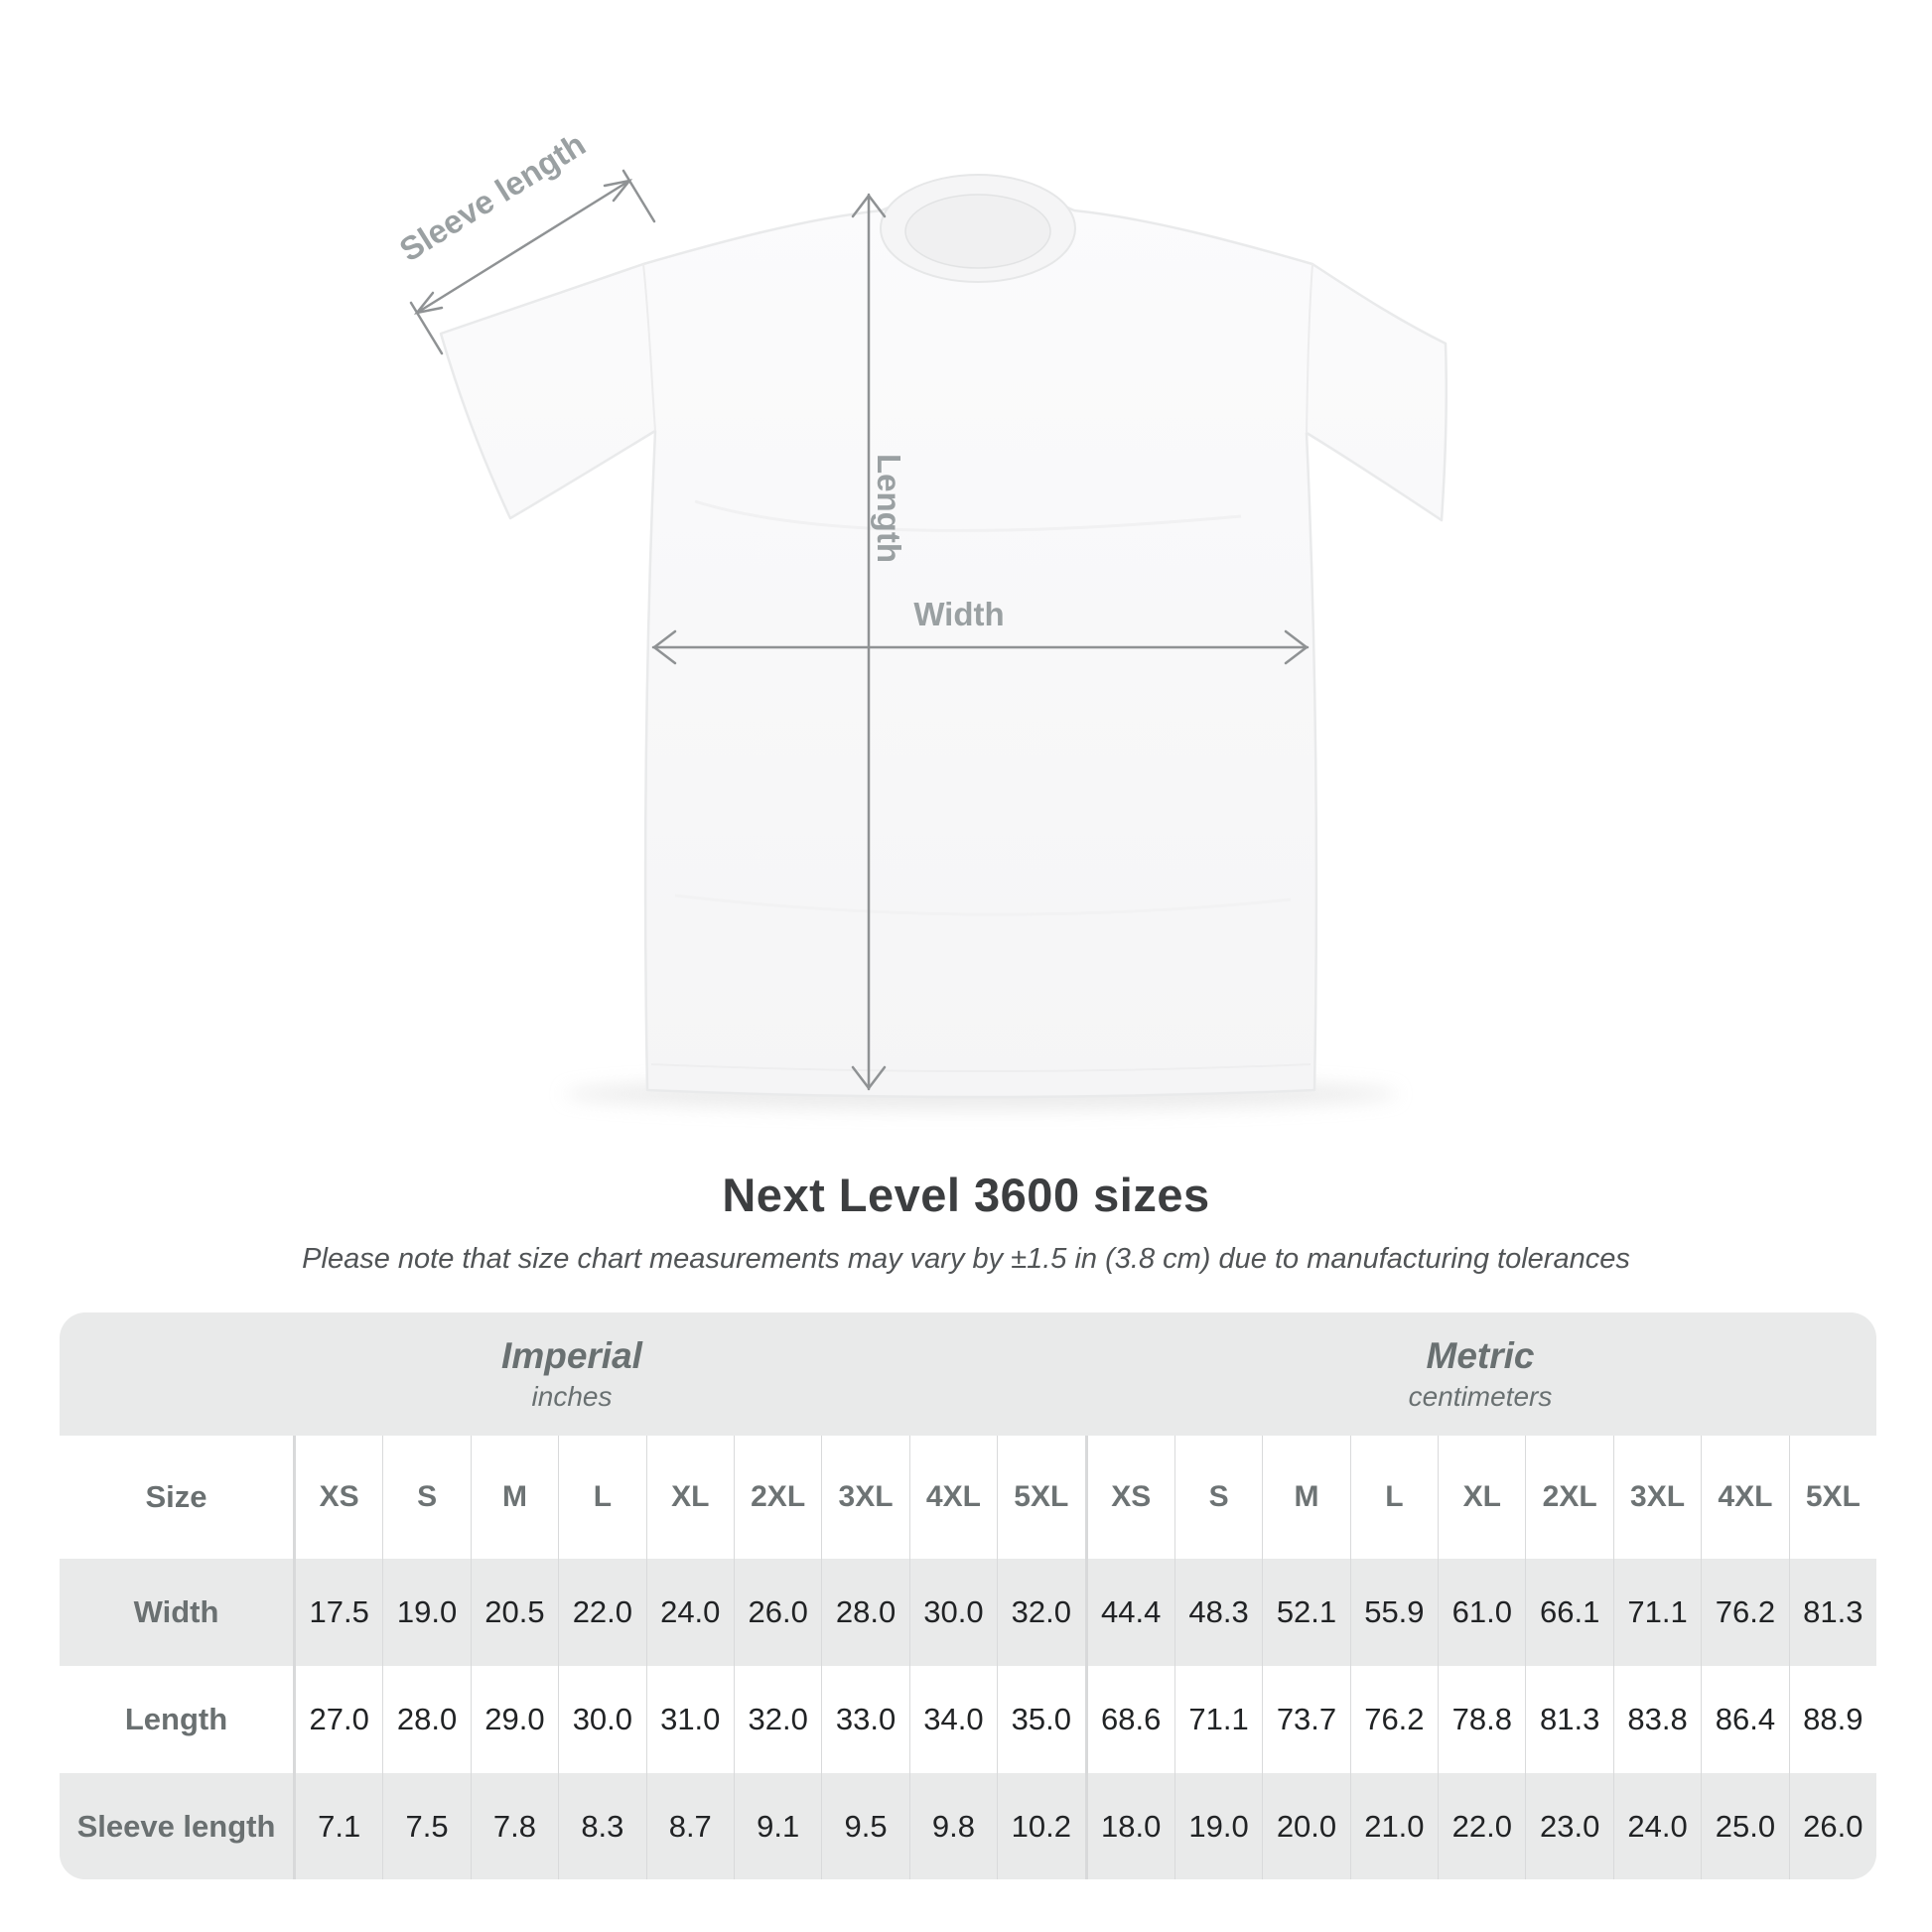 This screenshot has height=1932, width=1932. Describe the element at coordinates (690, 1719) in the screenshot. I see `size-value-cell: 31.0` at that location.